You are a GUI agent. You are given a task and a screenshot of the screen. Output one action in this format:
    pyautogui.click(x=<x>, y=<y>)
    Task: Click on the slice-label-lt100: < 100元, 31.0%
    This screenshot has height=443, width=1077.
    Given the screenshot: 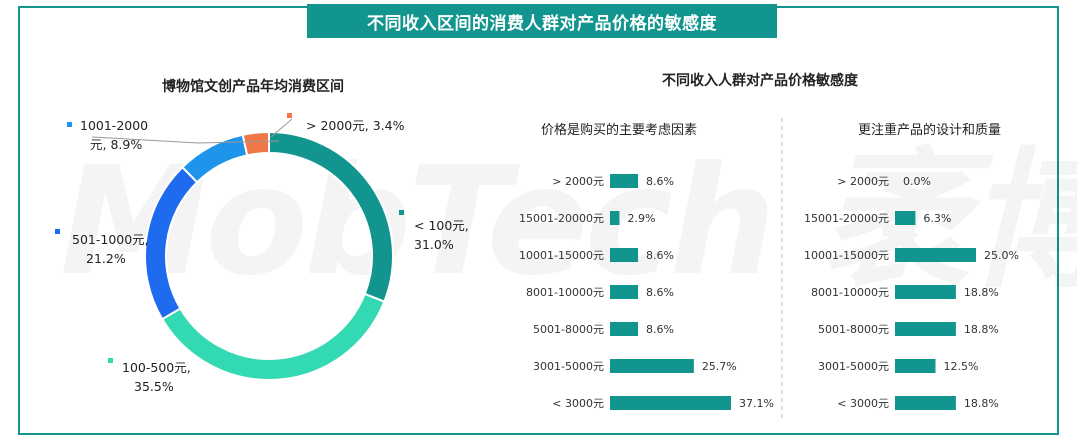 What is the action you would take?
    pyautogui.click(x=441, y=235)
    